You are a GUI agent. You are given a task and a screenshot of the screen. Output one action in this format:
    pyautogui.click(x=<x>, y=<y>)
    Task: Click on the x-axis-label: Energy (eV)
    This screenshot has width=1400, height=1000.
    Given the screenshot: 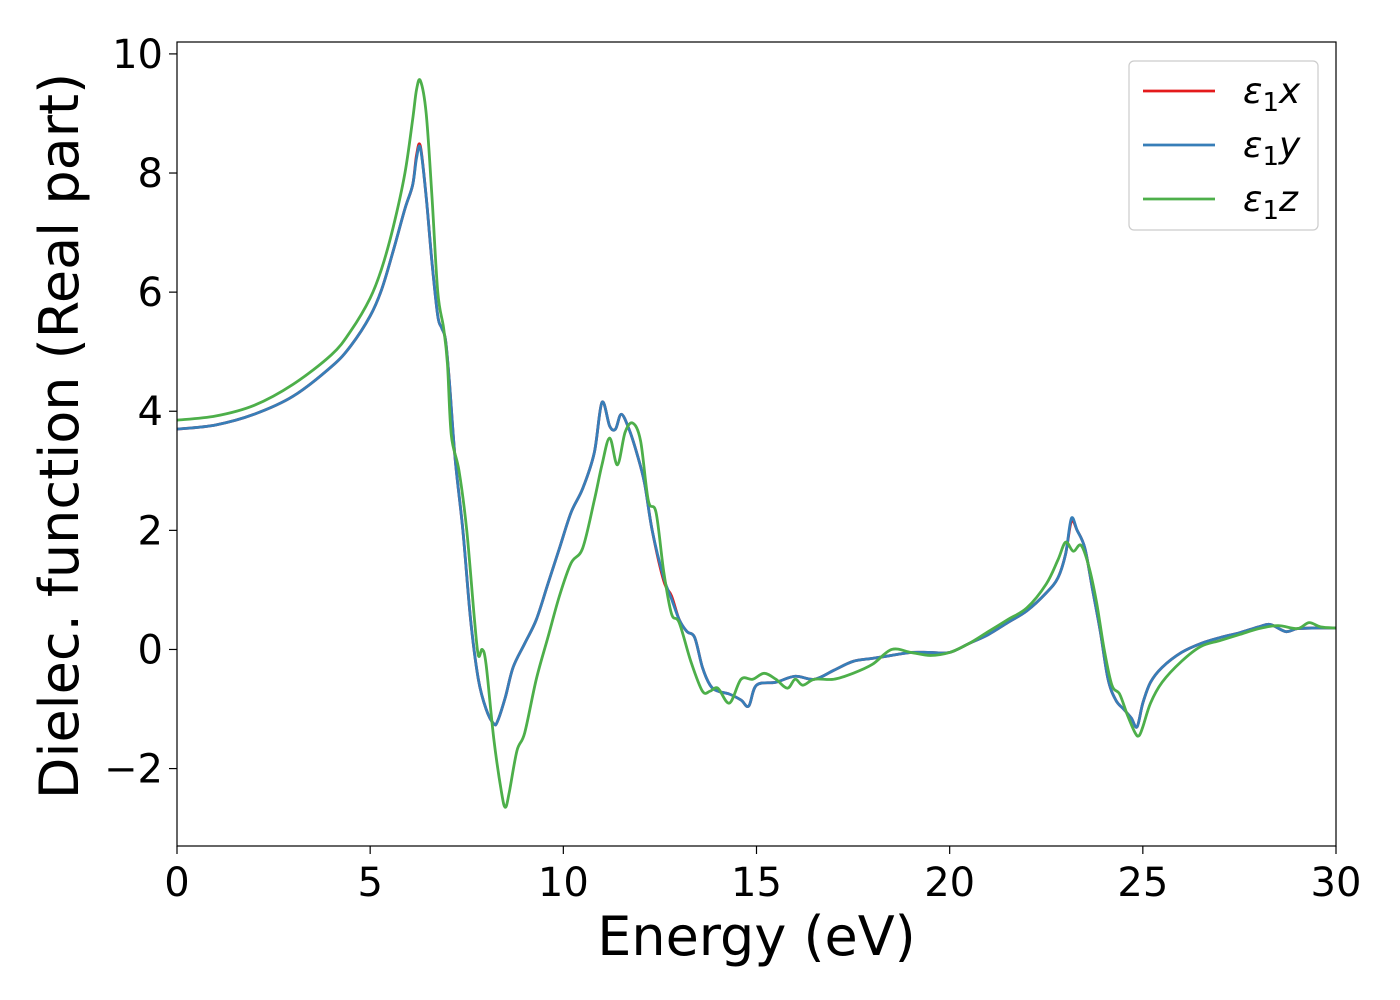 What is the action you would take?
    pyautogui.click(x=756, y=936)
    